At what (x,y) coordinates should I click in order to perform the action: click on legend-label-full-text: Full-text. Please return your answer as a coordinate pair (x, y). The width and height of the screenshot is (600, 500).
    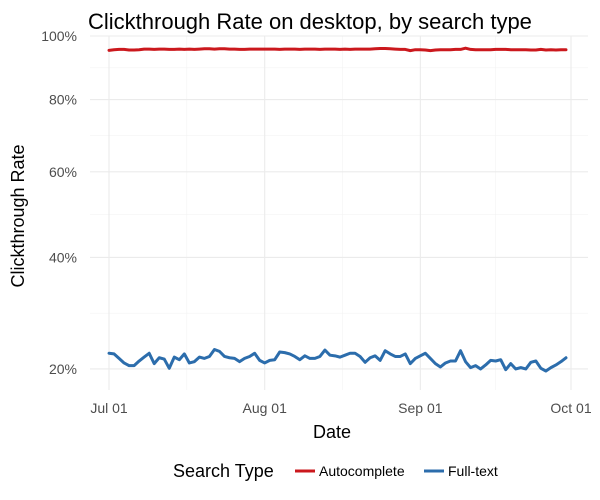
    Looking at the image, I should click on (473, 471).